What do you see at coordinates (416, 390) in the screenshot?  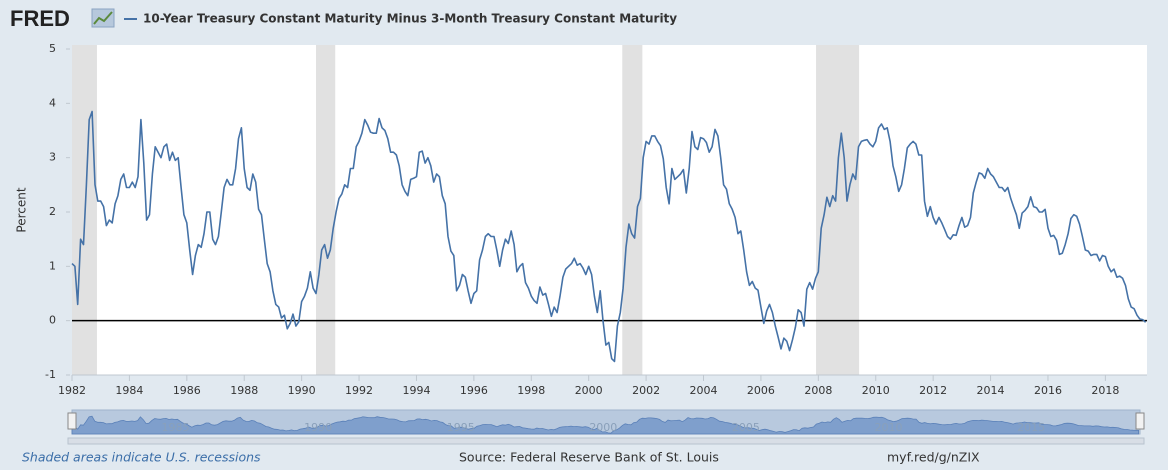 I see `x-tick-label: 1994` at bounding box center [416, 390].